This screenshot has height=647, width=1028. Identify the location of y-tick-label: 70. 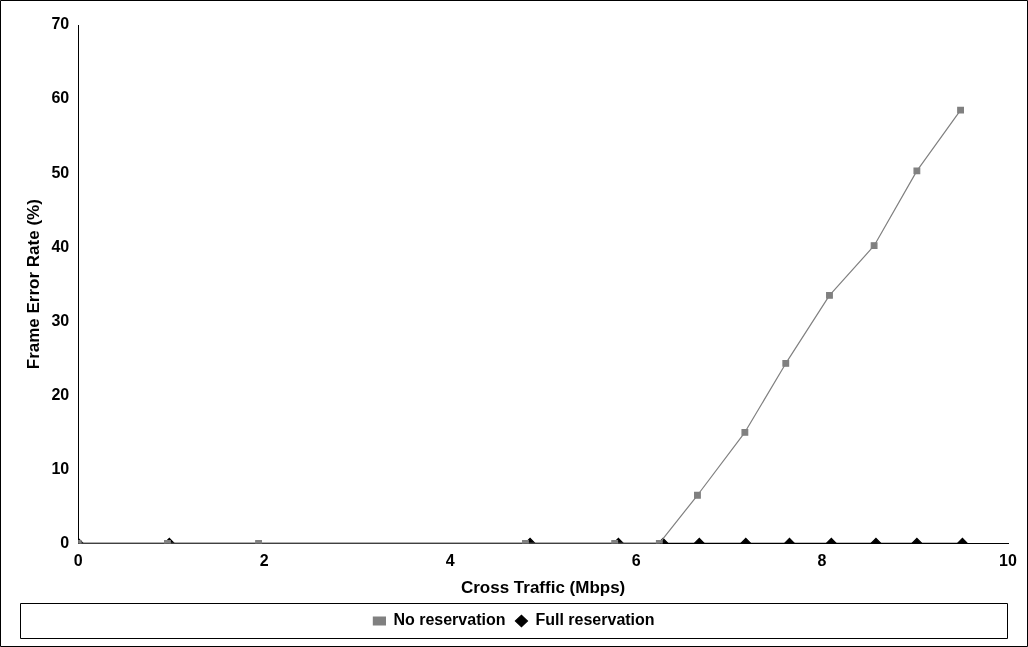
(60, 24).